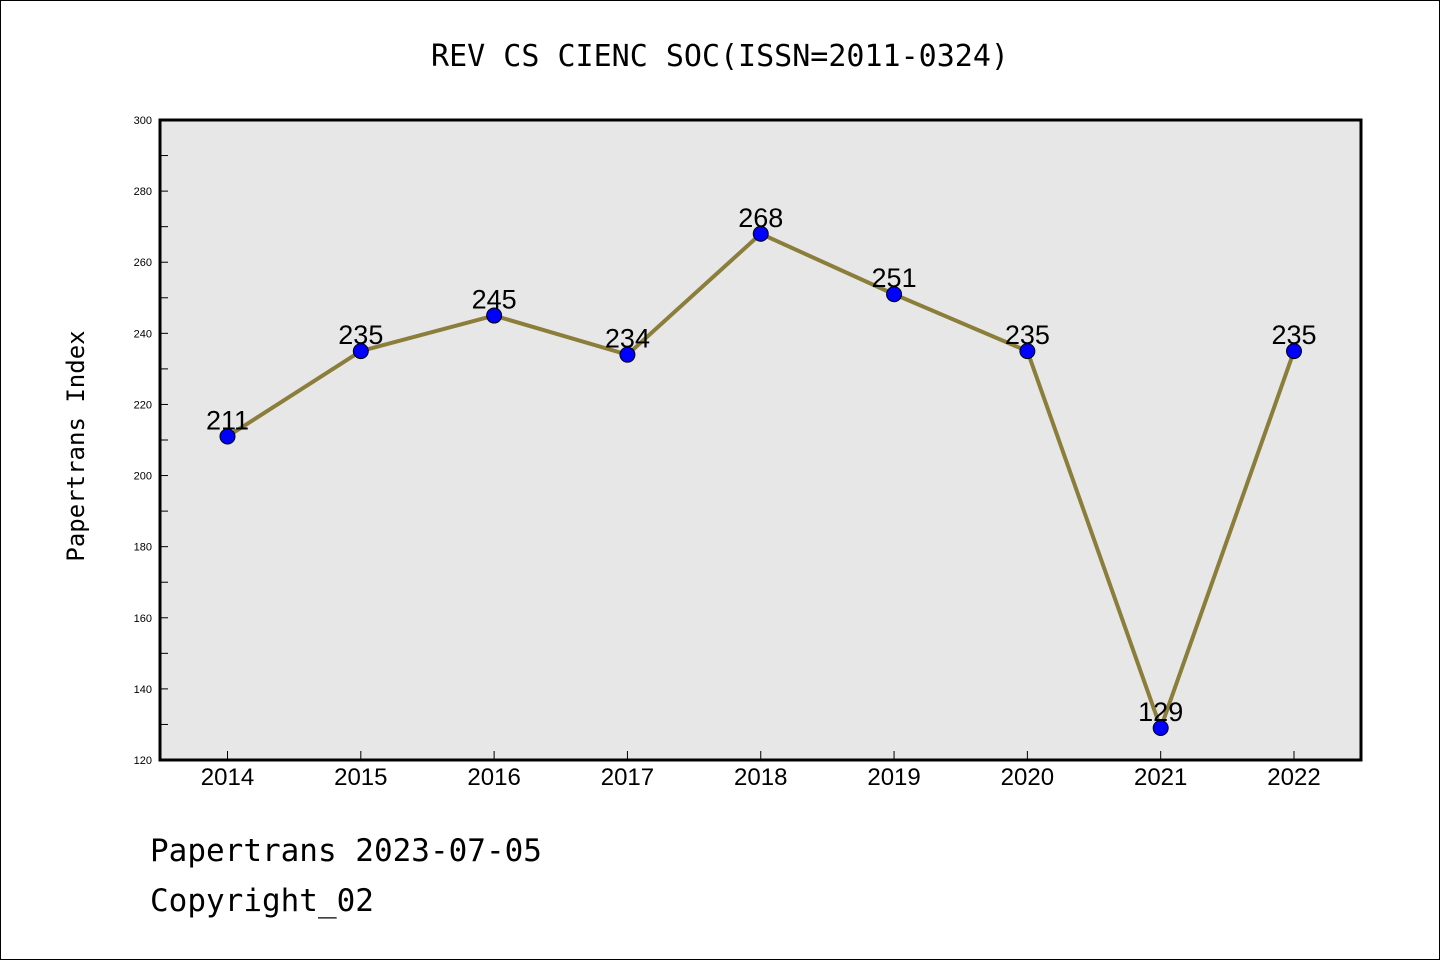 The image size is (1440, 960). What do you see at coordinates (760, 777) in the screenshot?
I see `x-tick-label: 2018` at bounding box center [760, 777].